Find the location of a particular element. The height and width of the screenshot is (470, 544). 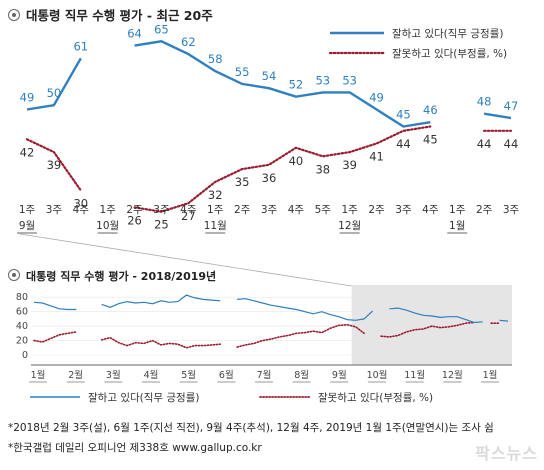

footnote-source: *한국갤럽 데일리 오피니언 제338호 www.gallup.co.kr is located at coordinates (135, 448).